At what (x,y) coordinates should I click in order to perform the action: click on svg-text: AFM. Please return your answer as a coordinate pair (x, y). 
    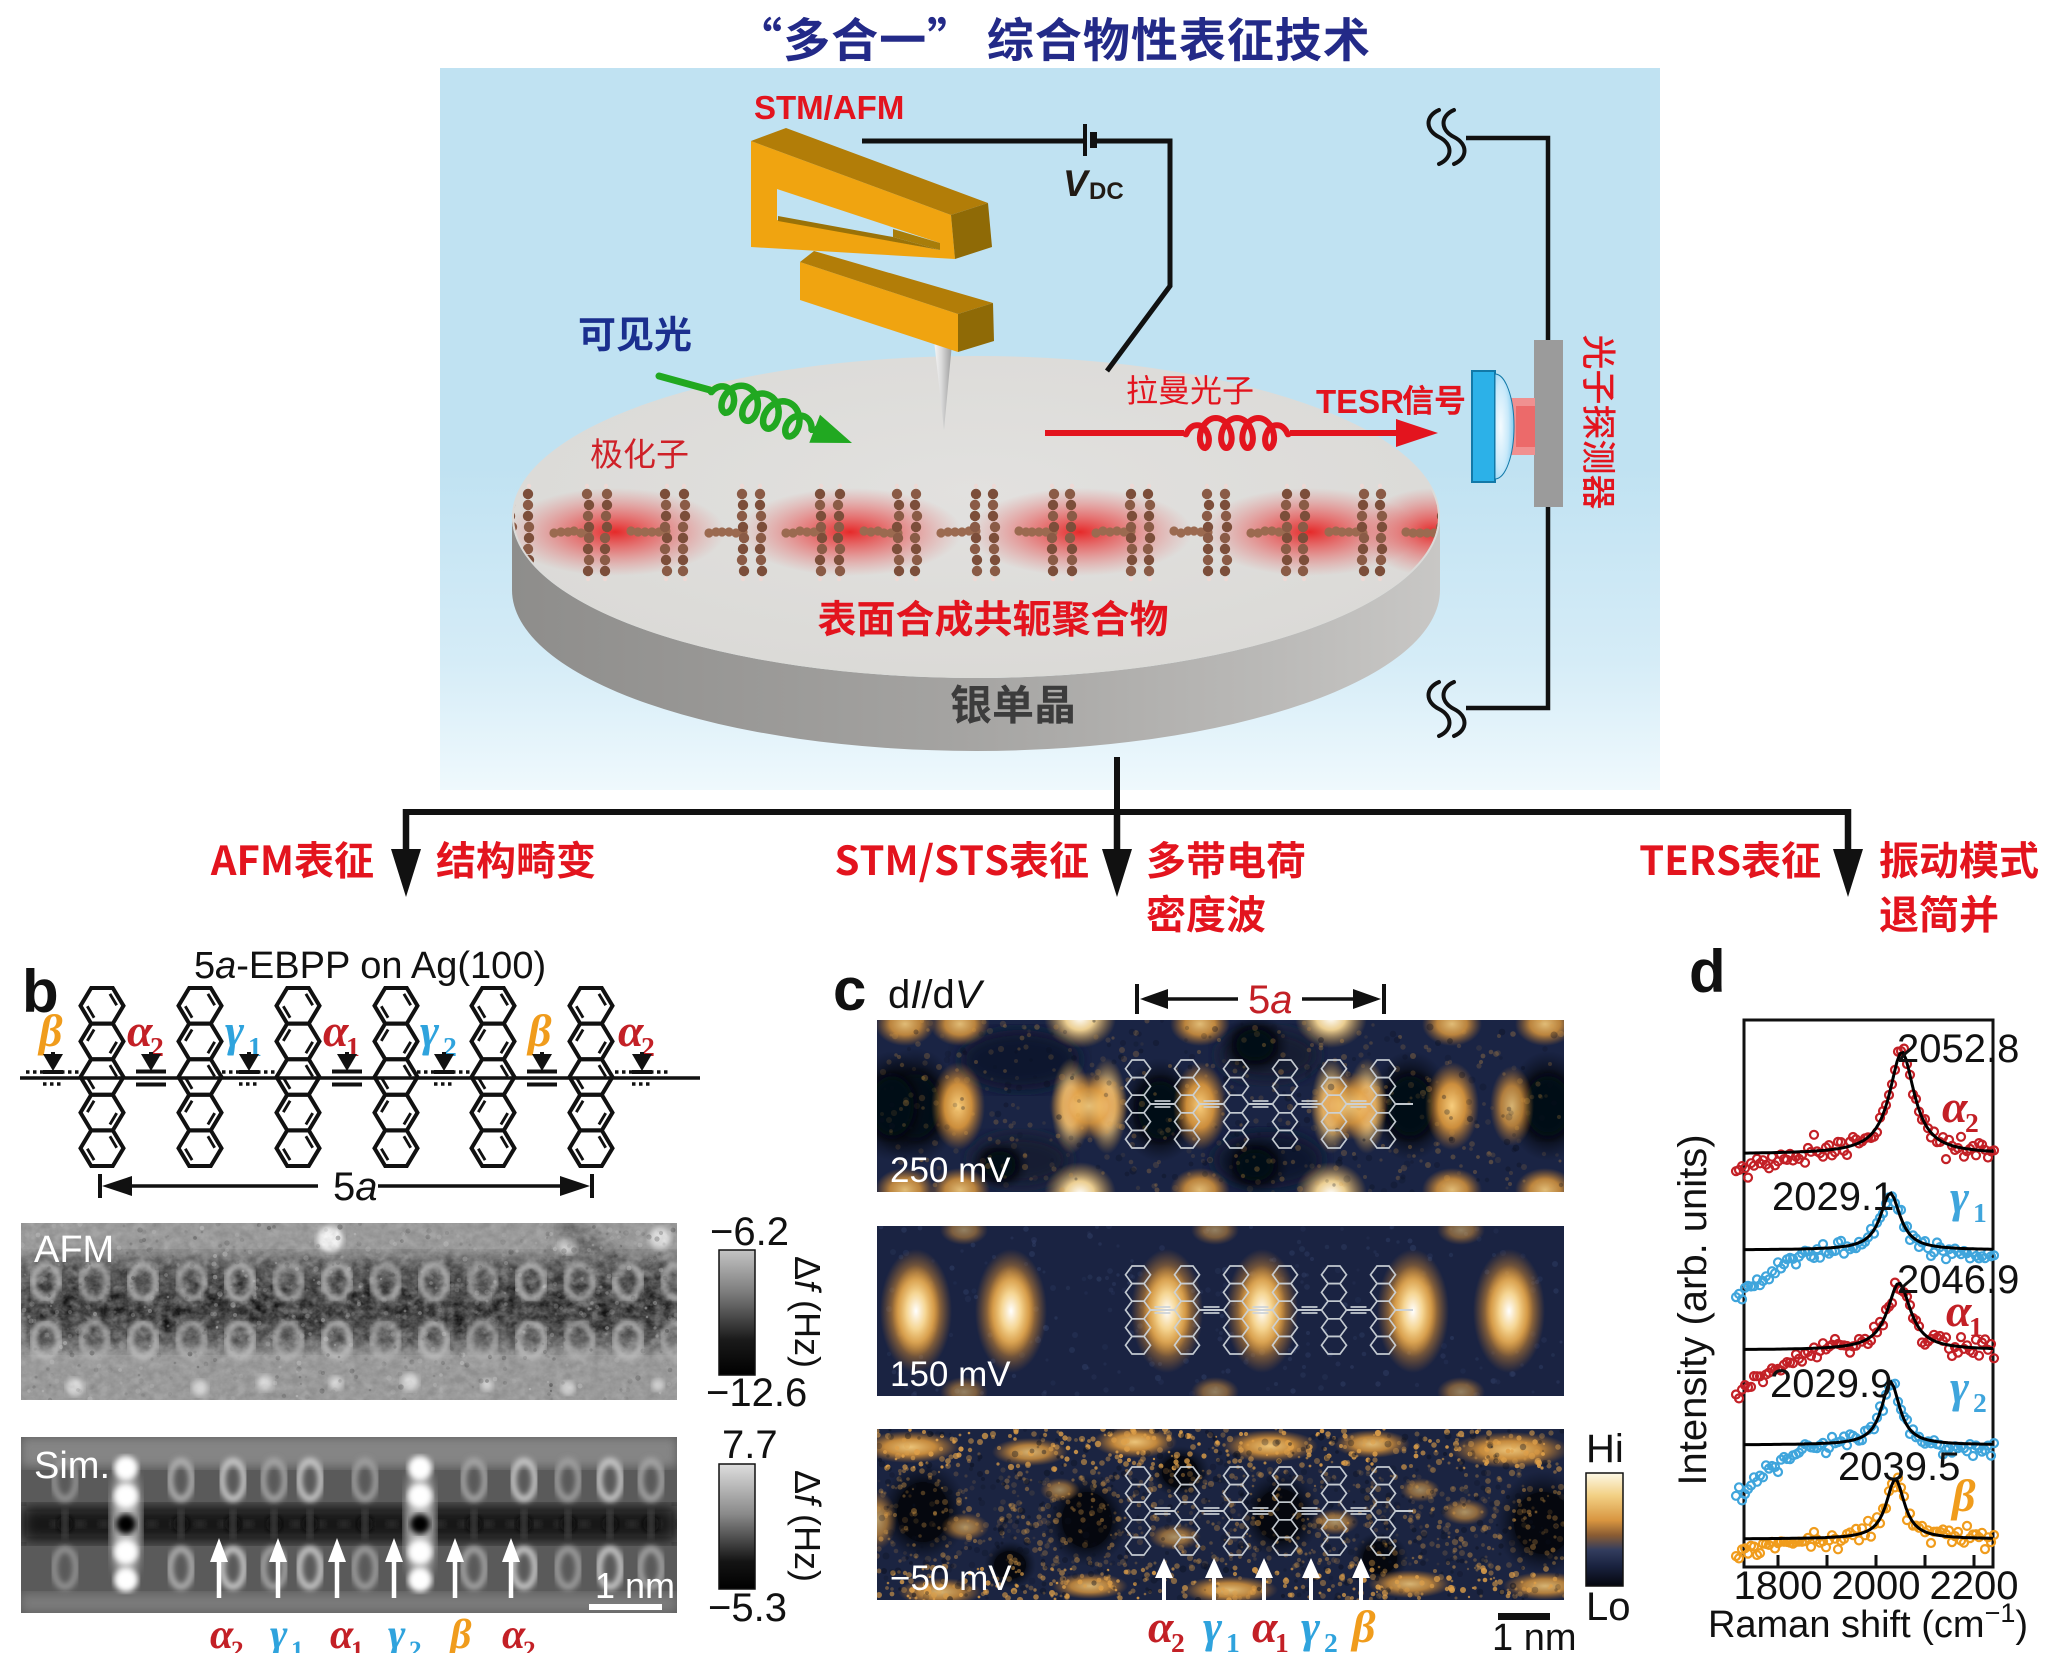
    Looking at the image, I should click on (74, 1250).